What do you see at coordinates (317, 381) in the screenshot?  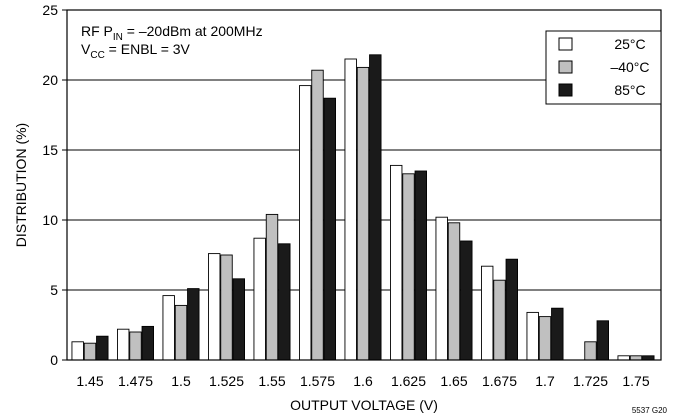 I see `x-tick-label-1-575: 1.575` at bounding box center [317, 381].